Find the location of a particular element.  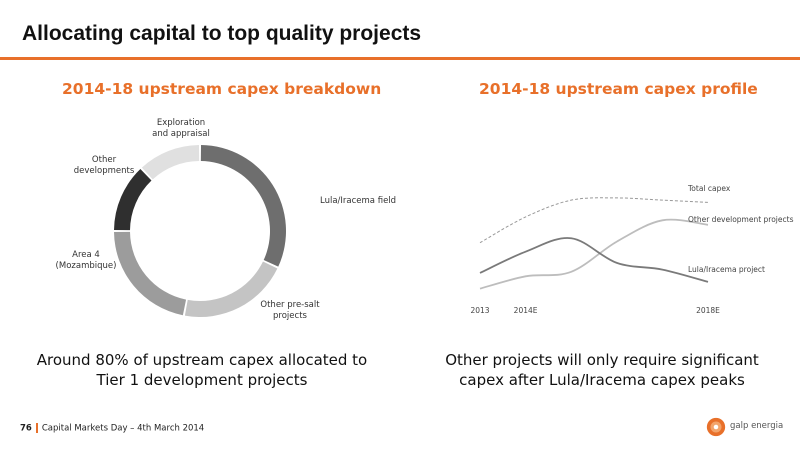

donut-label: Exploration and appraisal is located at coordinates (181, 128).